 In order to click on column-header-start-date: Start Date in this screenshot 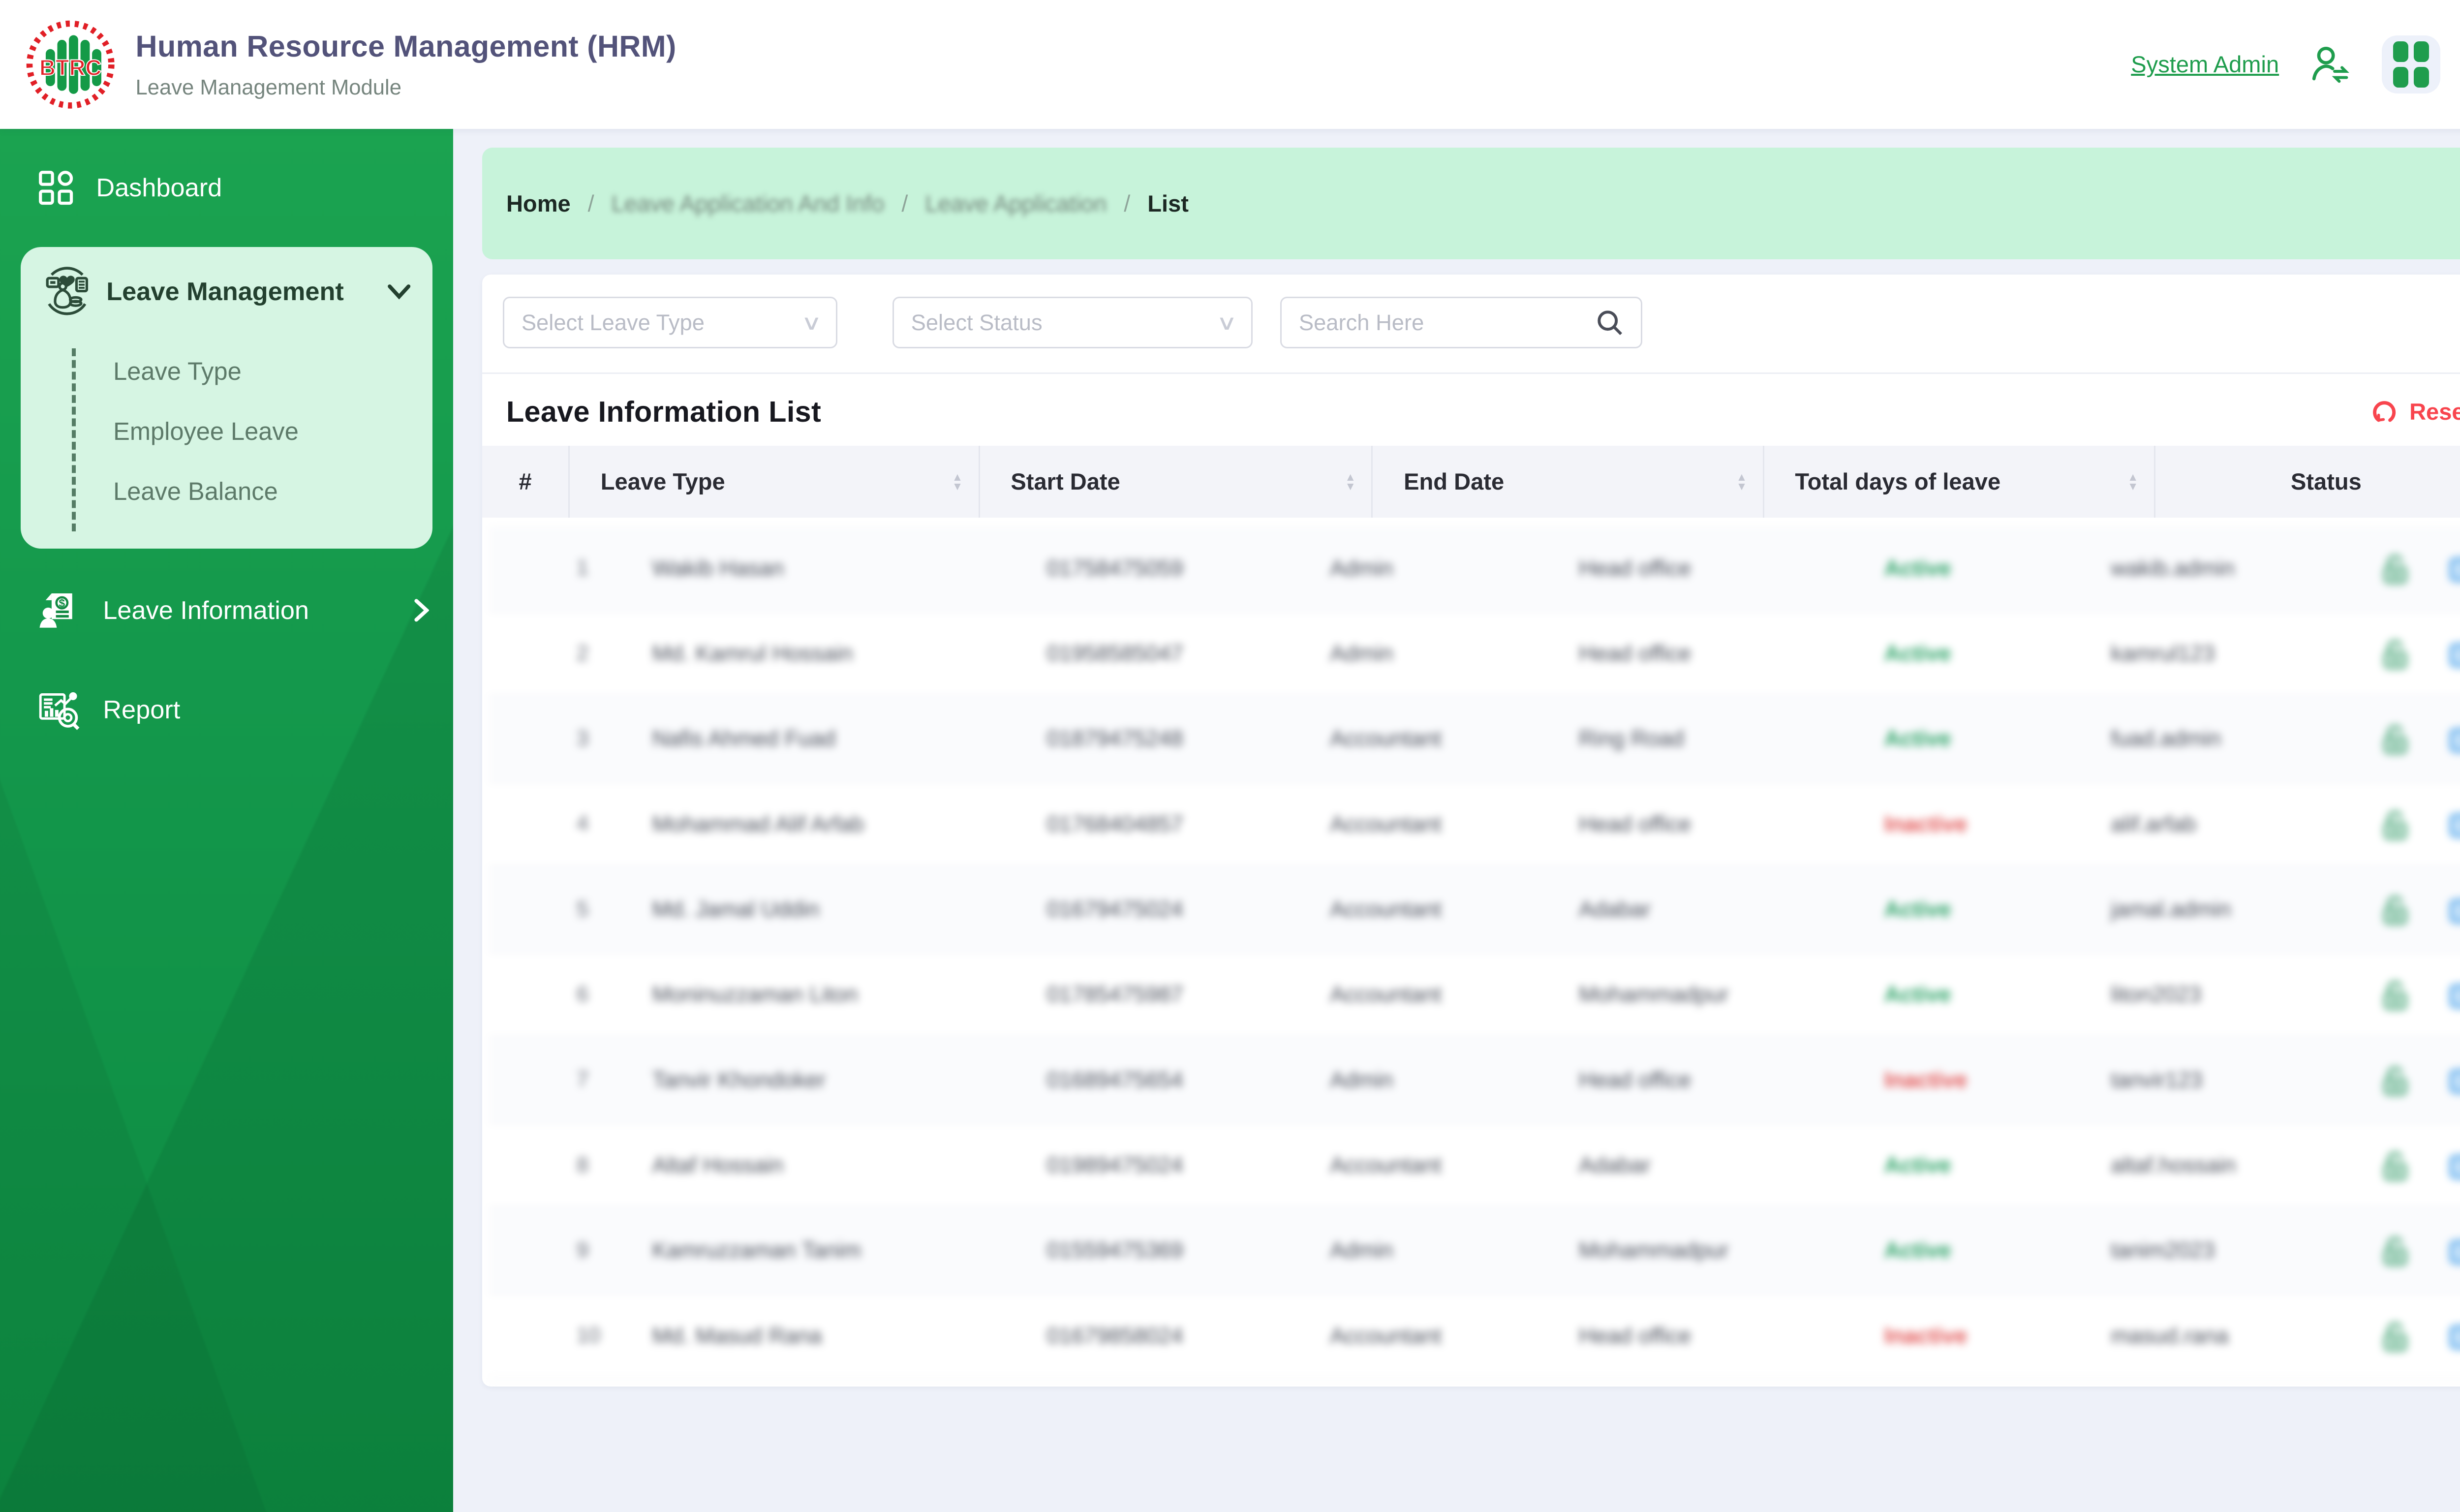, I will do `click(1176, 481)`.